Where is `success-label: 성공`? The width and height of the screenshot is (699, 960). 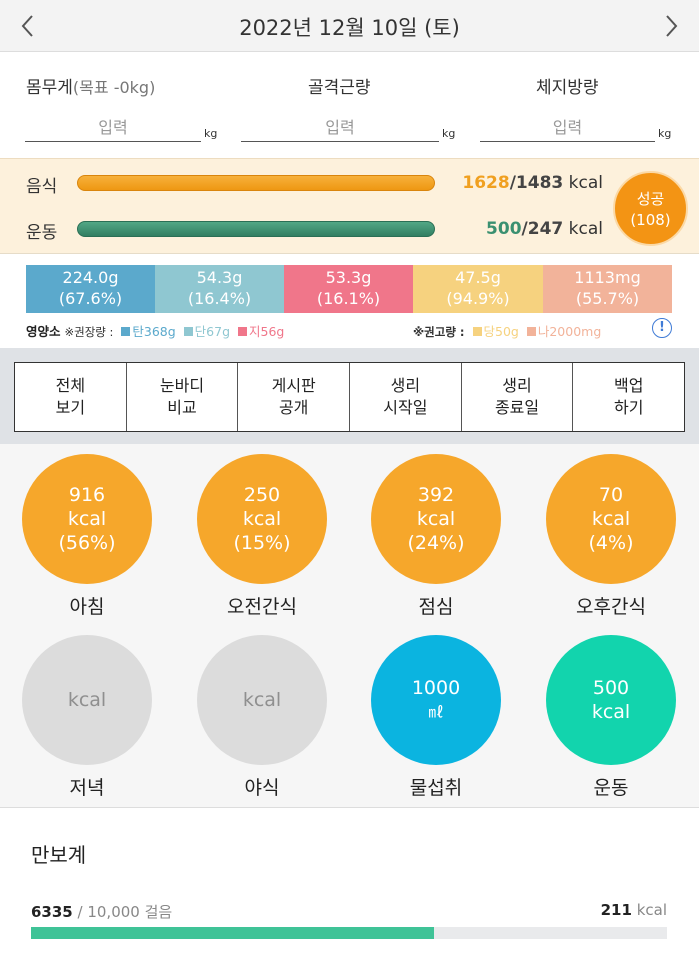 success-label: 성공 is located at coordinates (650, 199).